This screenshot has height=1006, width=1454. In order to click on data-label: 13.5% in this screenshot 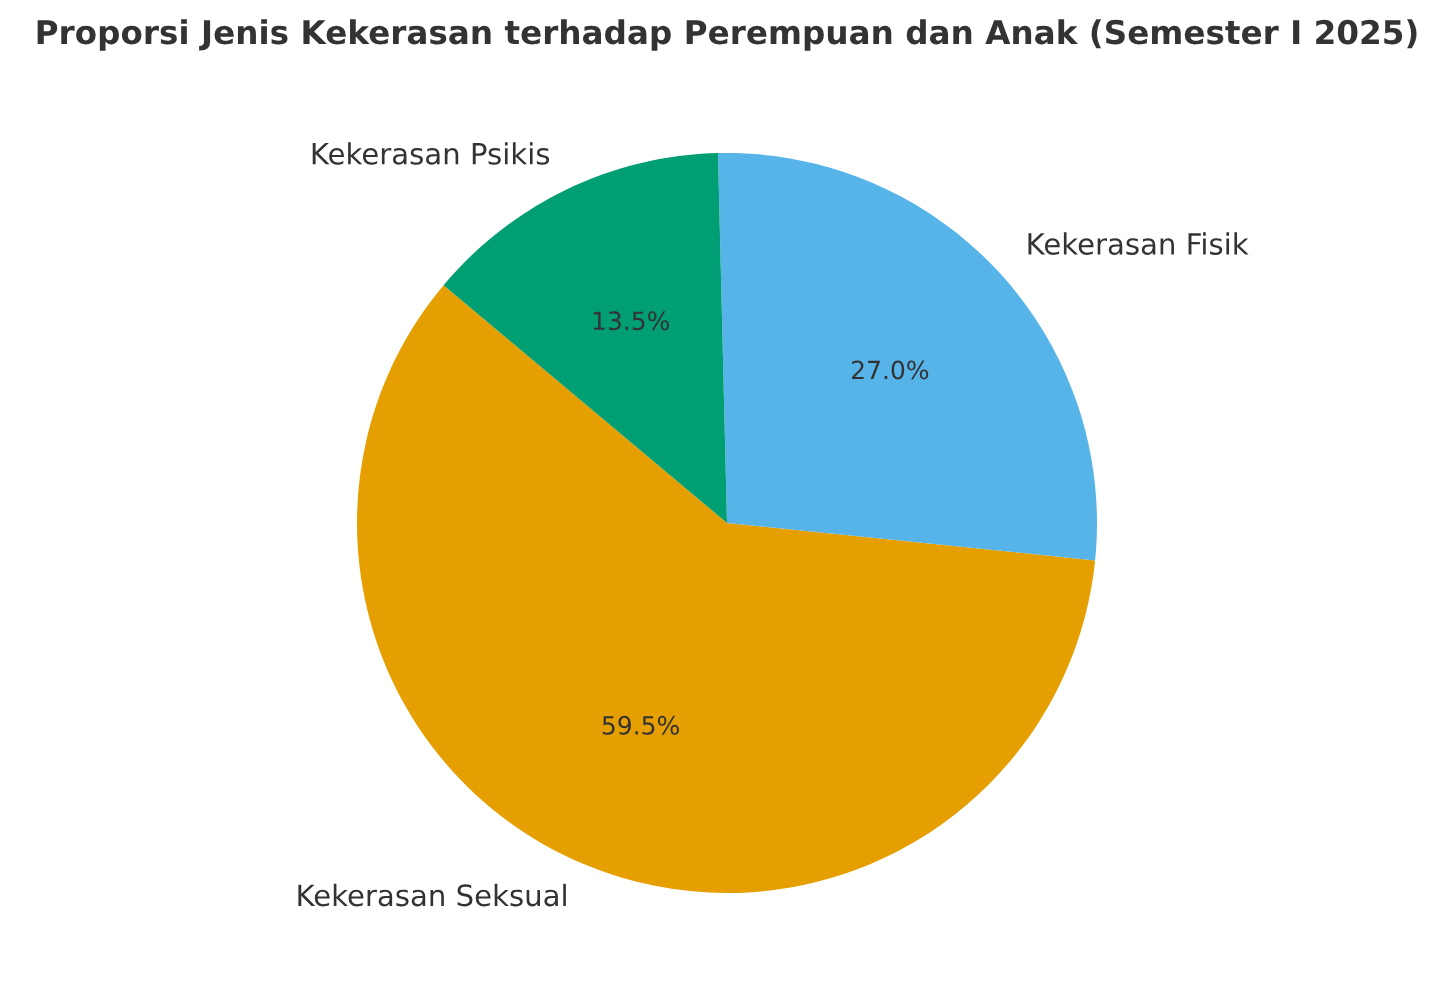, I will do `click(631, 321)`.